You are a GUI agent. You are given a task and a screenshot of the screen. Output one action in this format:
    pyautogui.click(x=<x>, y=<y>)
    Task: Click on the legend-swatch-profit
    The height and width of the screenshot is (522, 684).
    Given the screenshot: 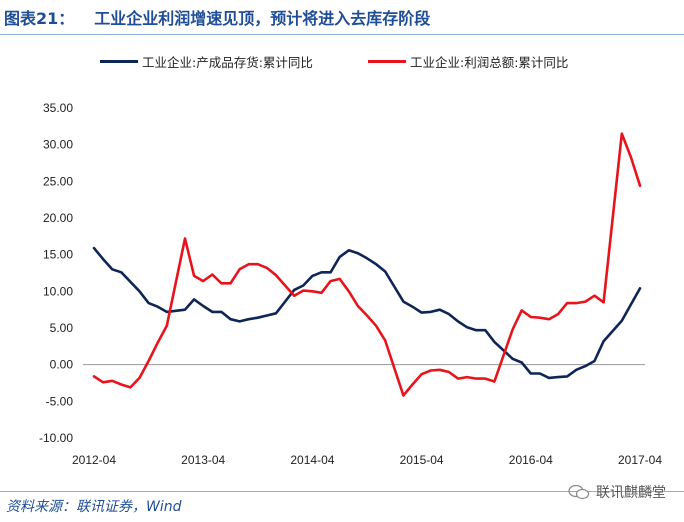 What is the action you would take?
    pyautogui.click(x=387, y=61)
    